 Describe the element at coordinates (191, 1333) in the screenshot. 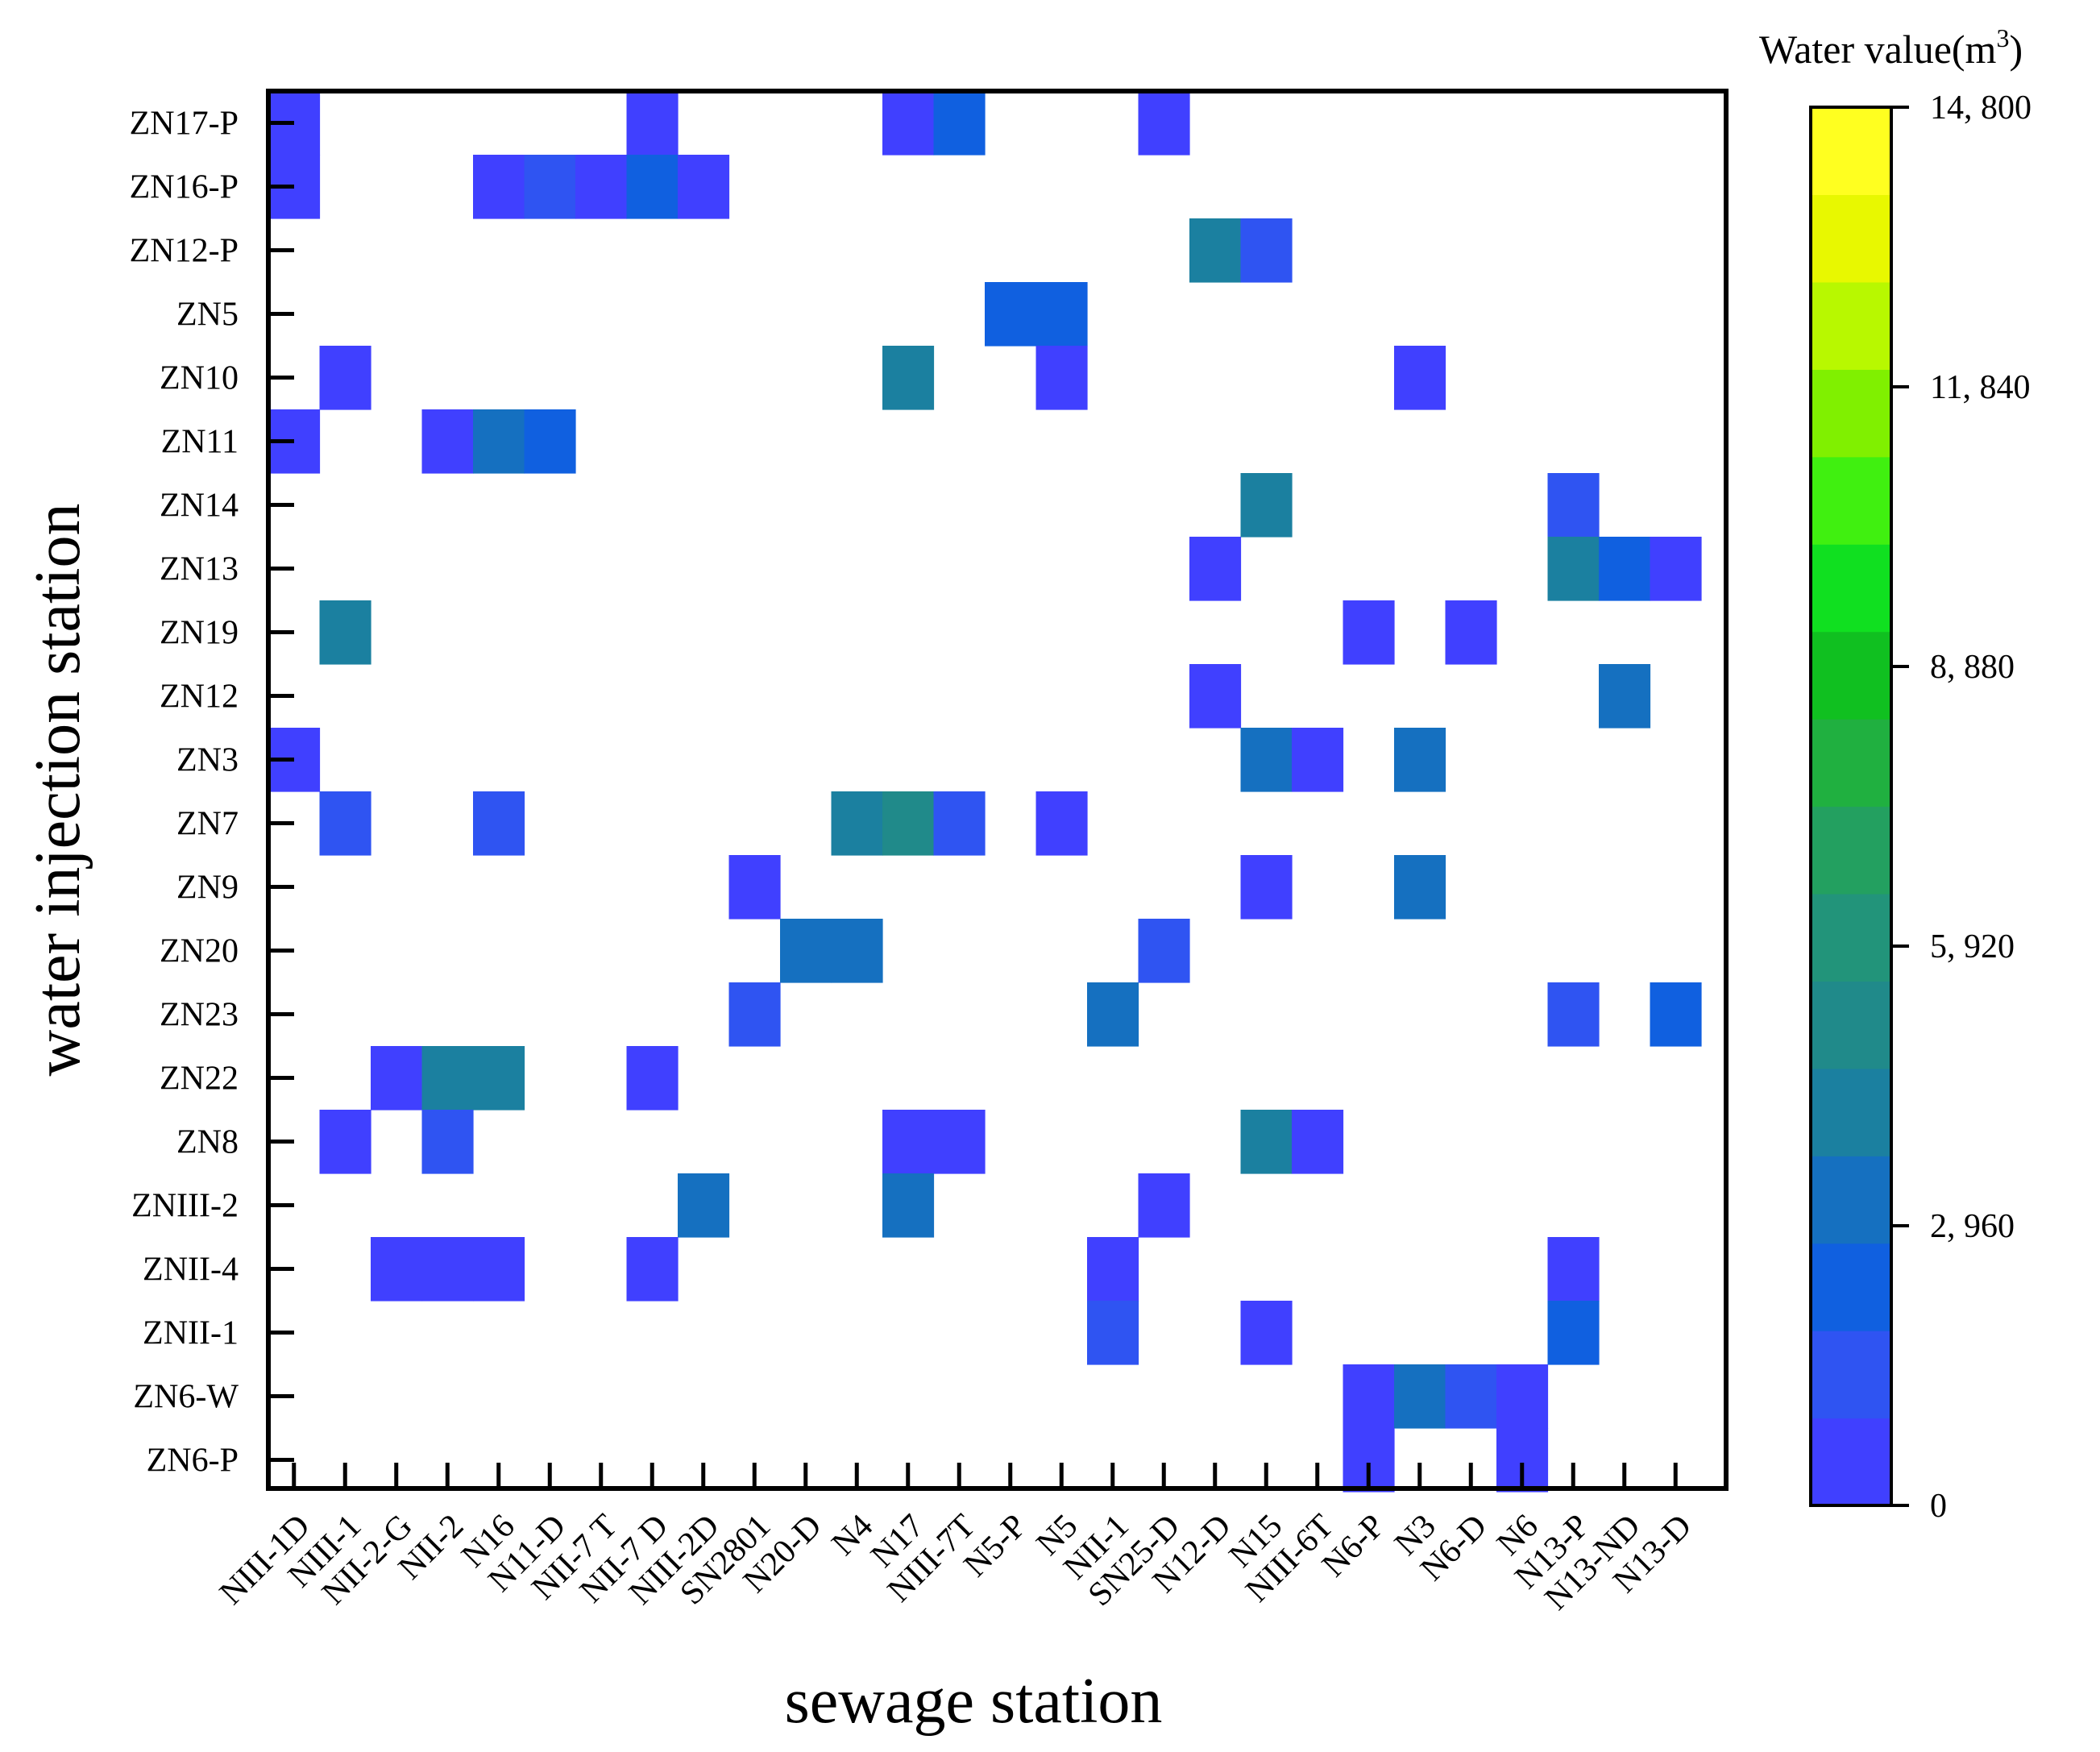

I see `y-tick-label: ZNII-1` at that location.